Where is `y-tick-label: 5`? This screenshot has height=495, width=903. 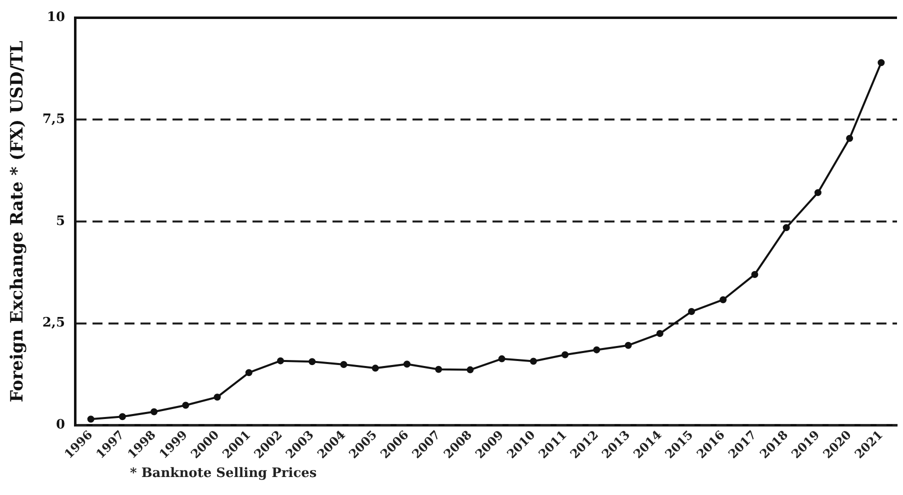 y-tick-label: 5 is located at coordinates (61, 221).